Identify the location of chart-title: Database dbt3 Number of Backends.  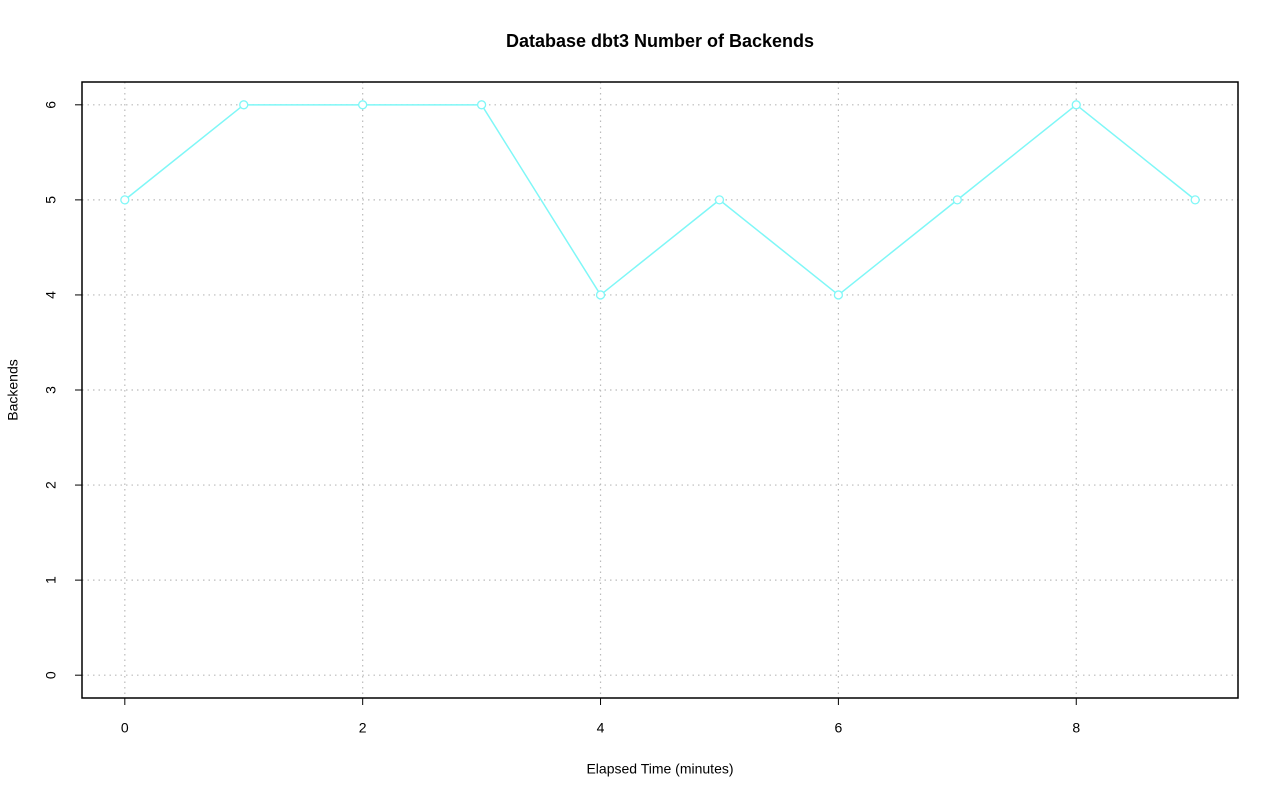
(660, 41).